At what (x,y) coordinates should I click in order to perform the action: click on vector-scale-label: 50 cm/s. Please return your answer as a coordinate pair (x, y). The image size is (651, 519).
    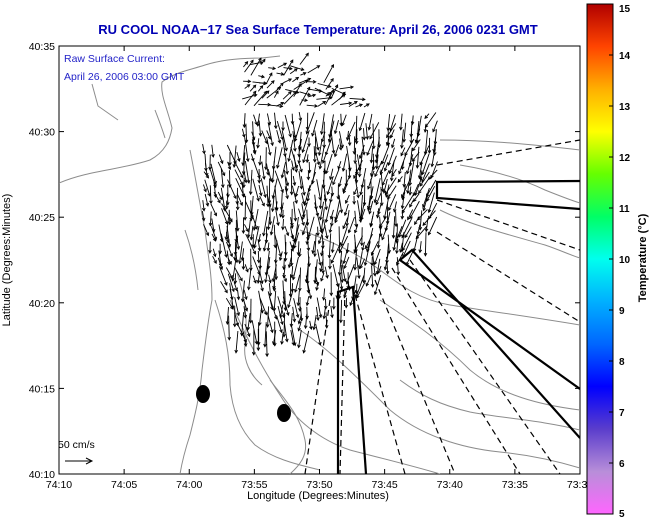
    Looking at the image, I should click on (76, 445).